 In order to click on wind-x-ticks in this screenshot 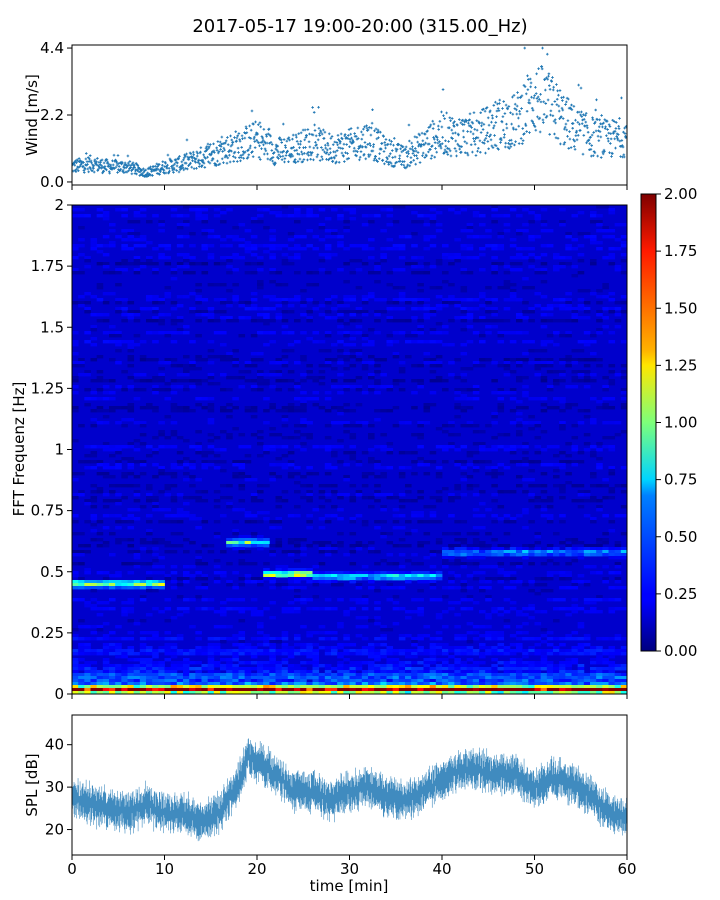, I will do `click(349, 187)`.